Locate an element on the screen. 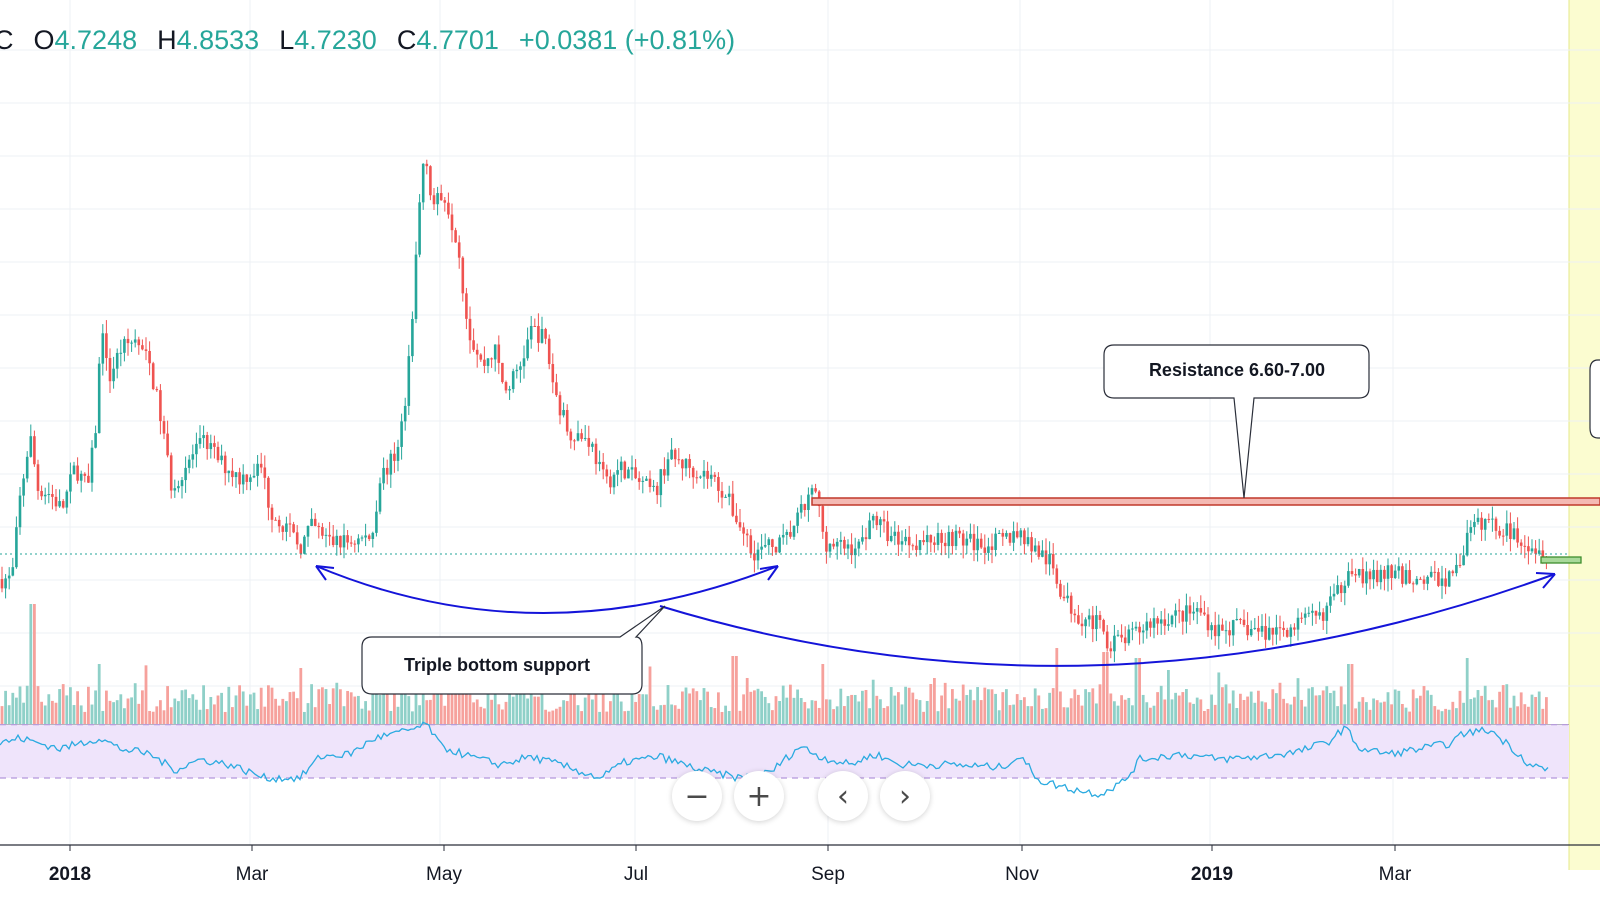 The height and width of the screenshot is (905, 1600). zoom-in-button: + is located at coordinates (759, 796).